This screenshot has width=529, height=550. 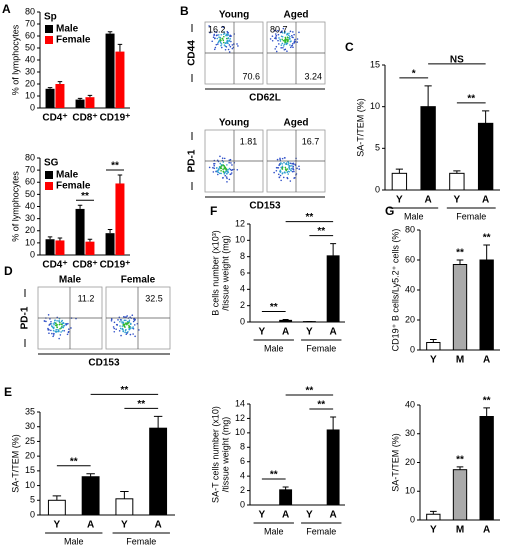 What do you see at coordinates (412, 519) in the screenshot?
I see `y-tick-label: 0` at bounding box center [412, 519].